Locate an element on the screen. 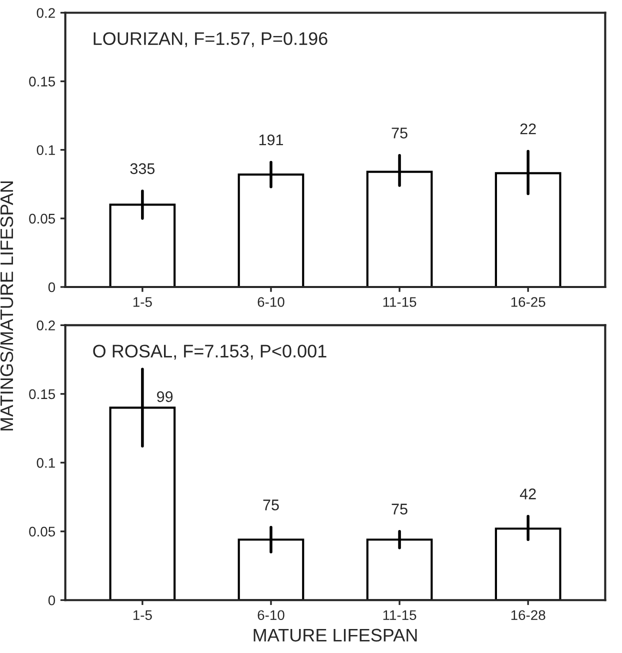 This screenshot has width=622, height=653. text: O ROSAL, F=7.153, P<0.001 is located at coordinates (209, 352).